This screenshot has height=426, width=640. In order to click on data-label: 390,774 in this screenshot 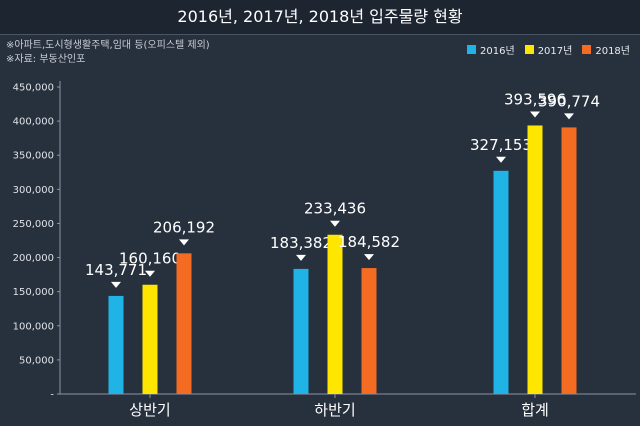, I will do `click(569, 101)`.